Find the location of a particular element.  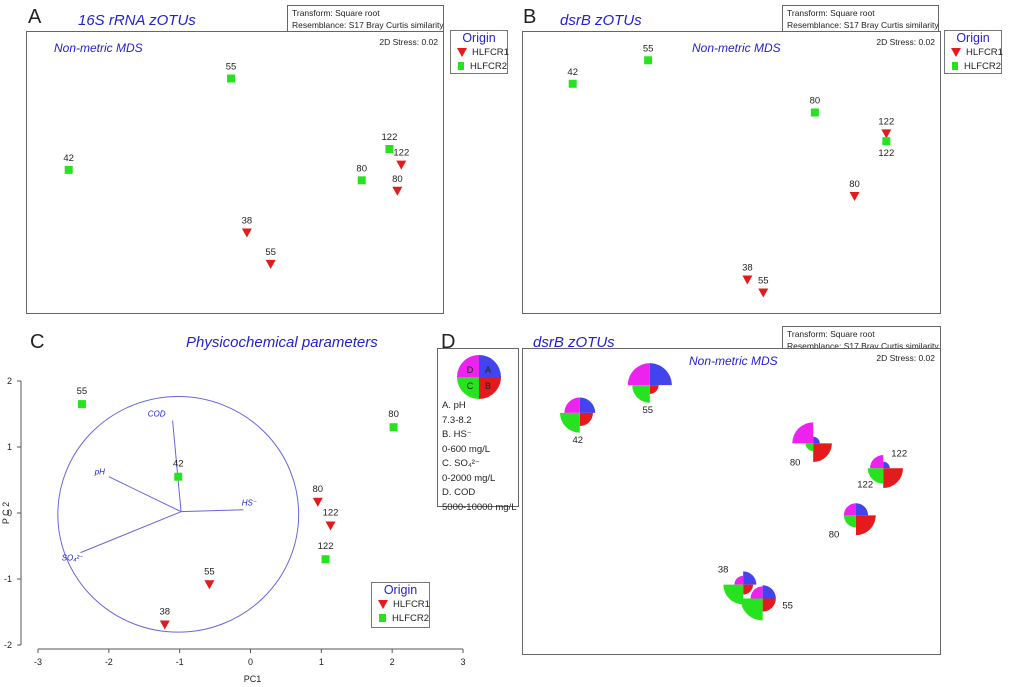

legend-title: Origin is located at coordinates (400, 590).